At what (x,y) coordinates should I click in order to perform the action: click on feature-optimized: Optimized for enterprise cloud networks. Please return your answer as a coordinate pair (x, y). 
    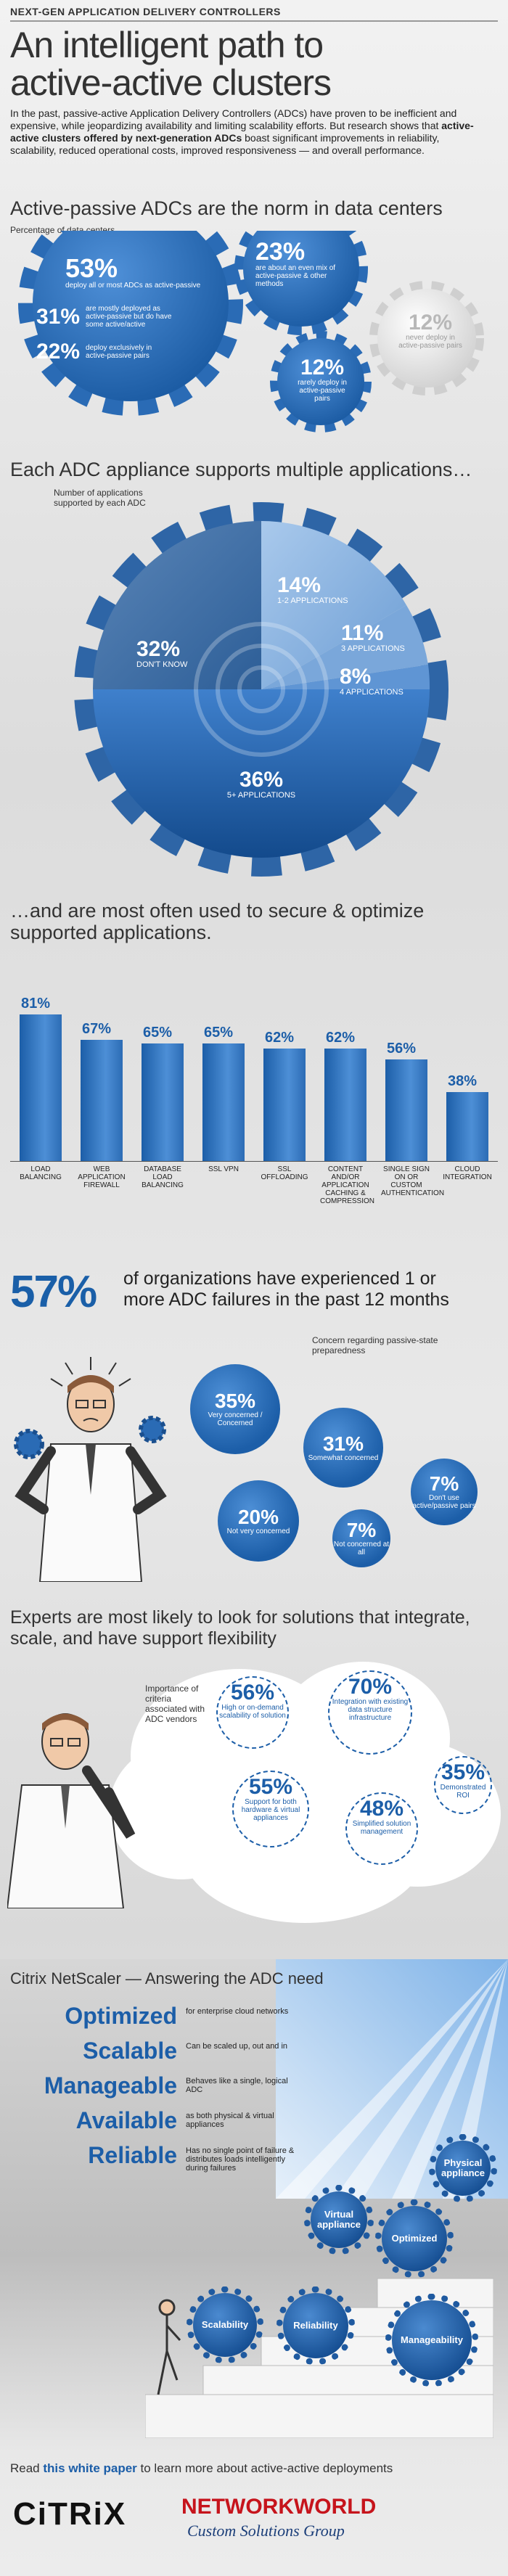
    Looking at the image, I should click on (152, 2016).